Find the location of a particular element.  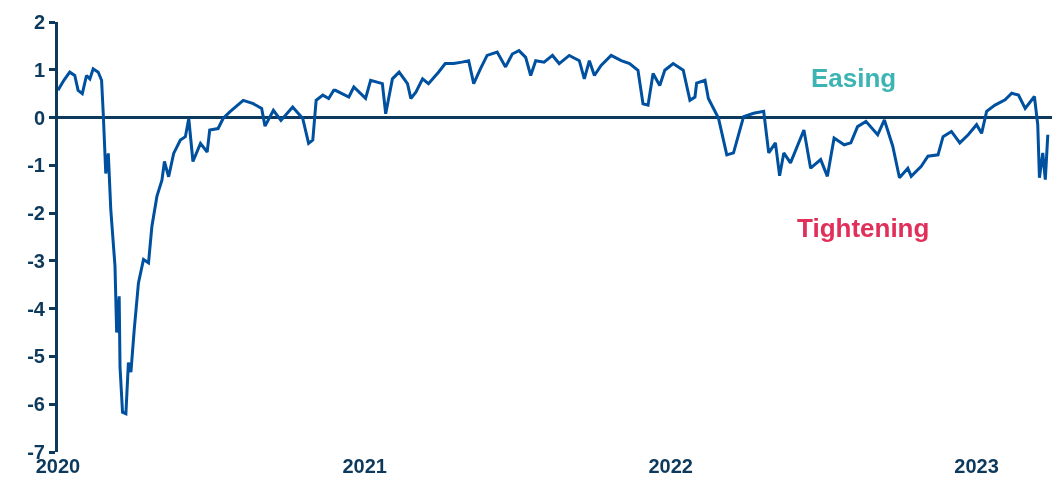

y-tick-label: 2 is located at coordinates (39, 22).